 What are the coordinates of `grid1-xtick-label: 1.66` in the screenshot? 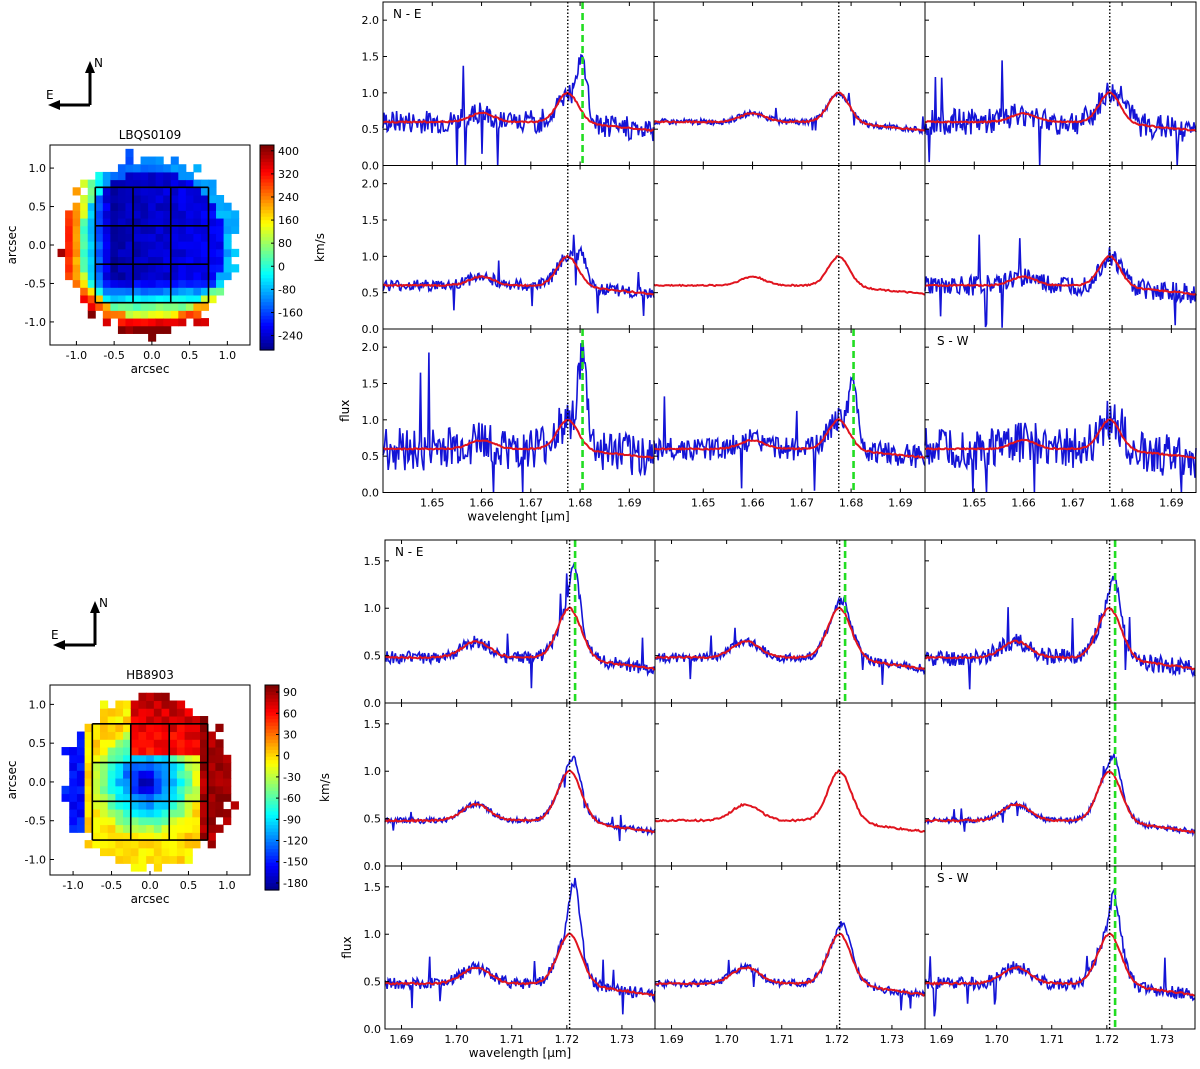 It's located at (1023, 503).